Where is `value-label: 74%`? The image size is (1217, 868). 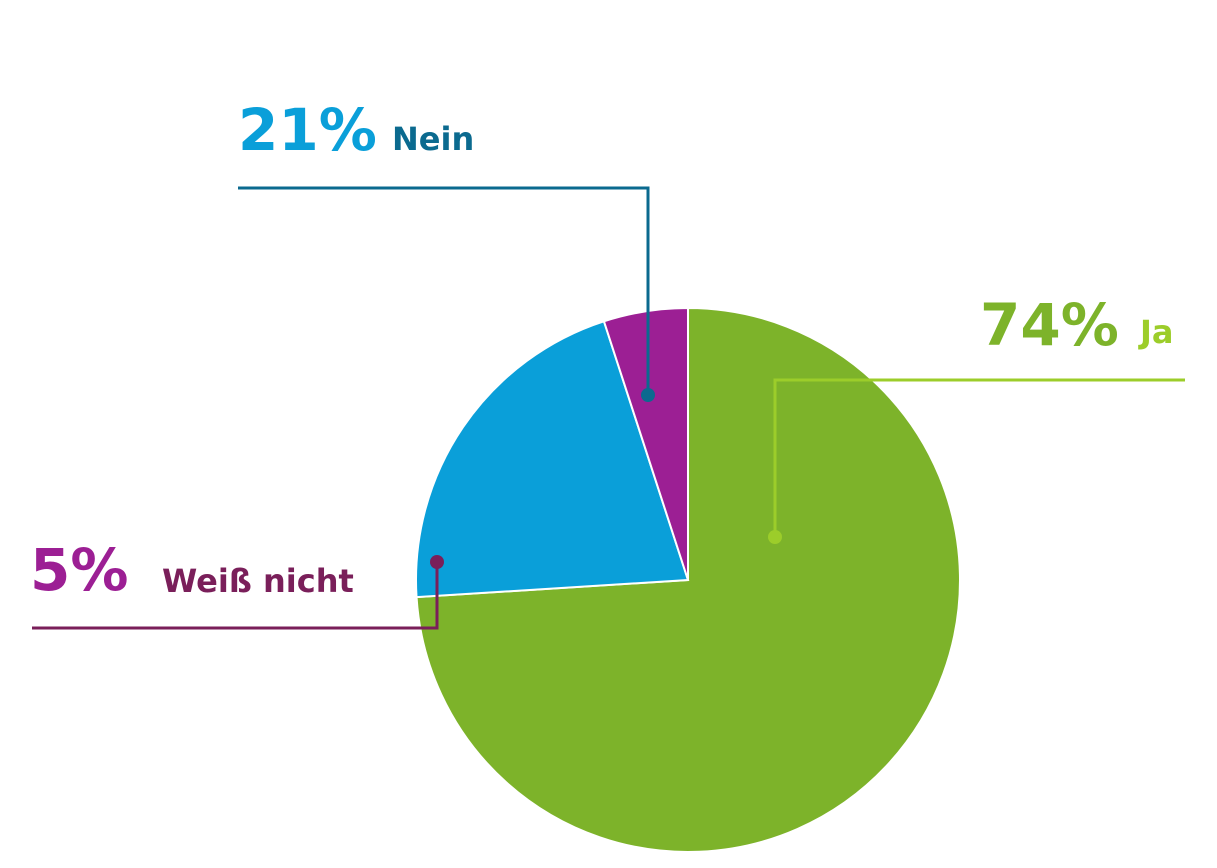 value-label: 74% is located at coordinates (1049, 325).